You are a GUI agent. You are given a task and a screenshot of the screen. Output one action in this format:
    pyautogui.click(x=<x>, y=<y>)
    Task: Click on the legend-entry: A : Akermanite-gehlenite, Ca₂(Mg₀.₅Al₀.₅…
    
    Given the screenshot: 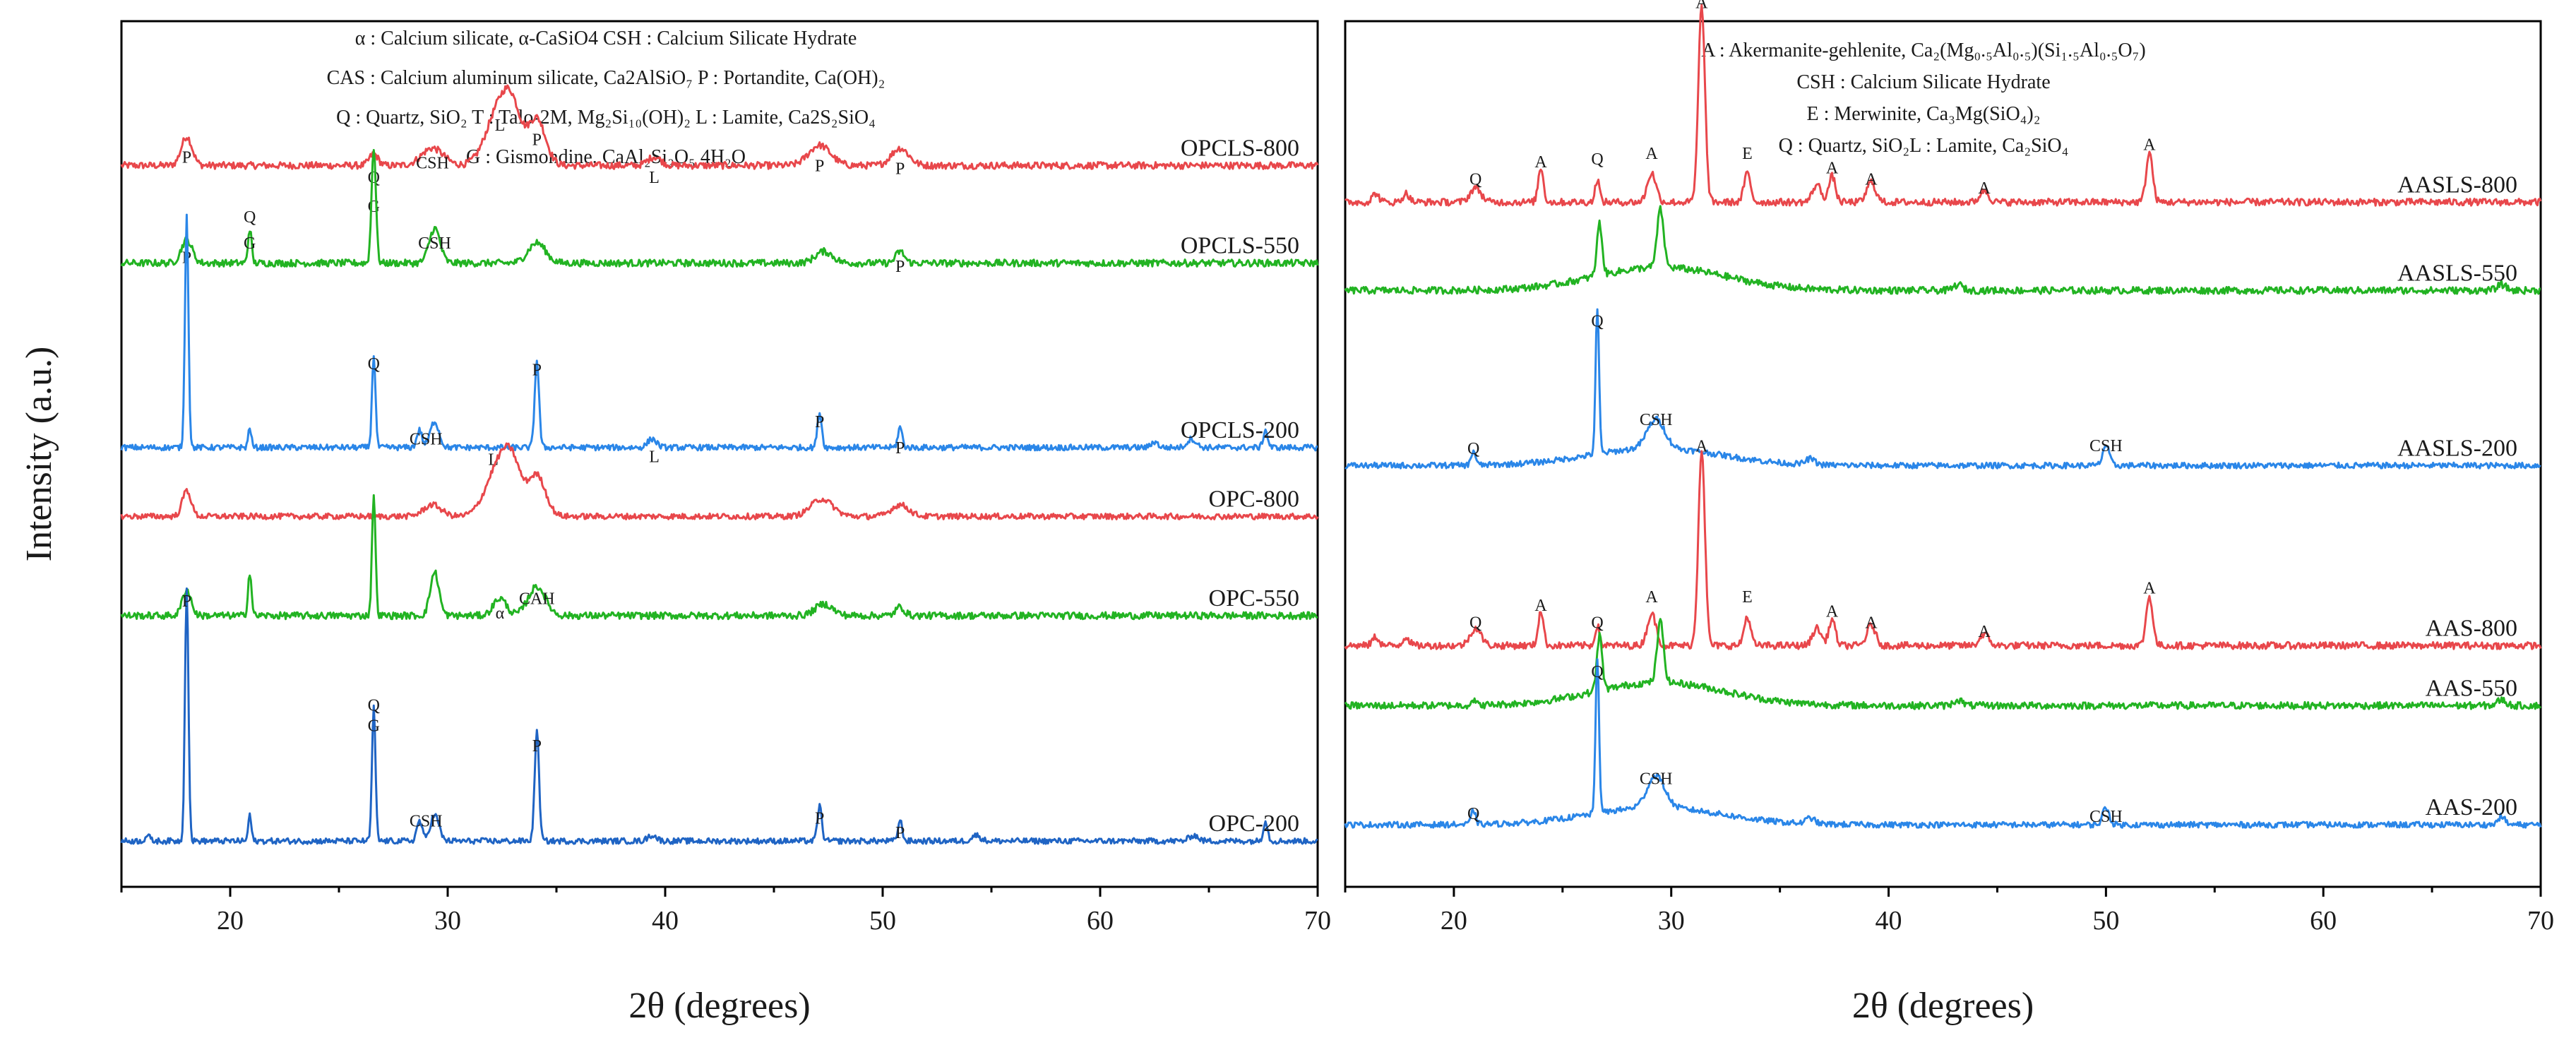 What is the action you would take?
    pyautogui.click(x=1923, y=50)
    